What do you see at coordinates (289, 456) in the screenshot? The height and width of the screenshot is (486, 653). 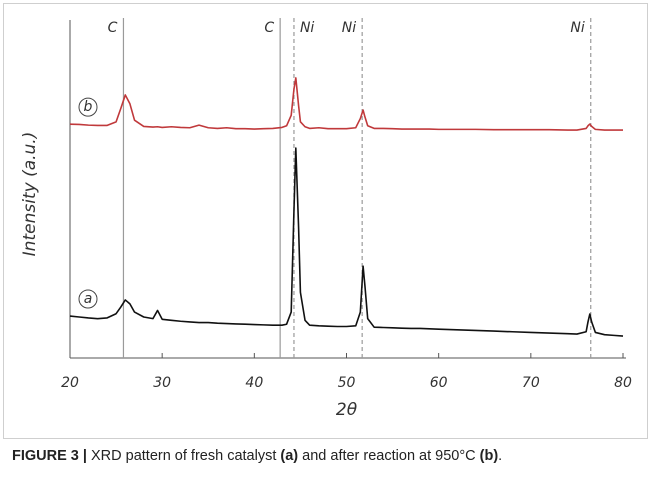 I see `caption-part: (a)` at bounding box center [289, 456].